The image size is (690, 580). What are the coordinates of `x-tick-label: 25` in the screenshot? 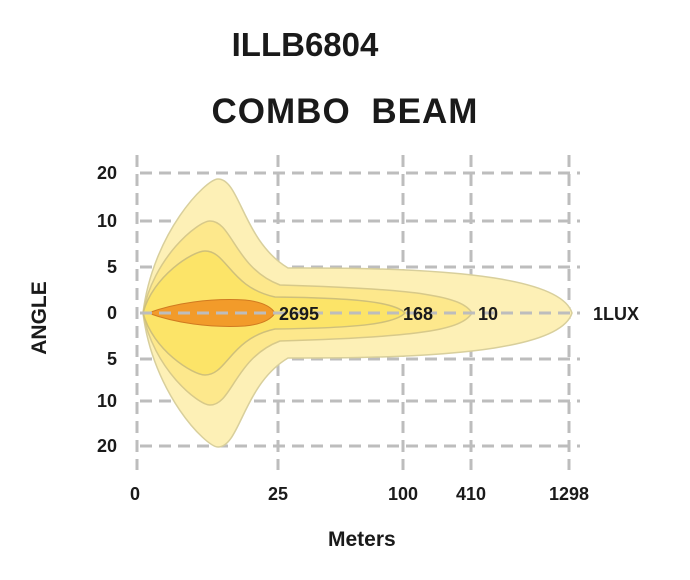 It's located at (278, 494).